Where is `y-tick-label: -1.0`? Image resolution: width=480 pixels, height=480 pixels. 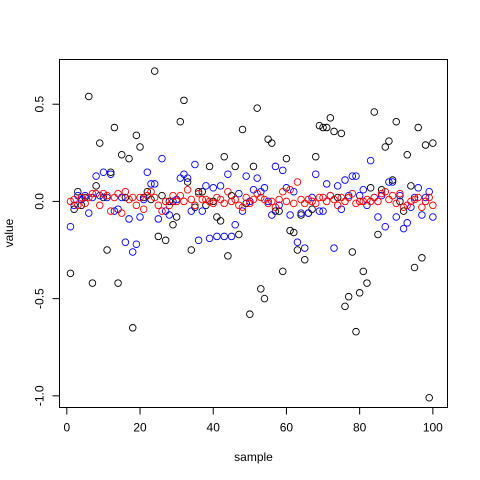 y-tick-label: -1.0 is located at coordinates (40, 395).